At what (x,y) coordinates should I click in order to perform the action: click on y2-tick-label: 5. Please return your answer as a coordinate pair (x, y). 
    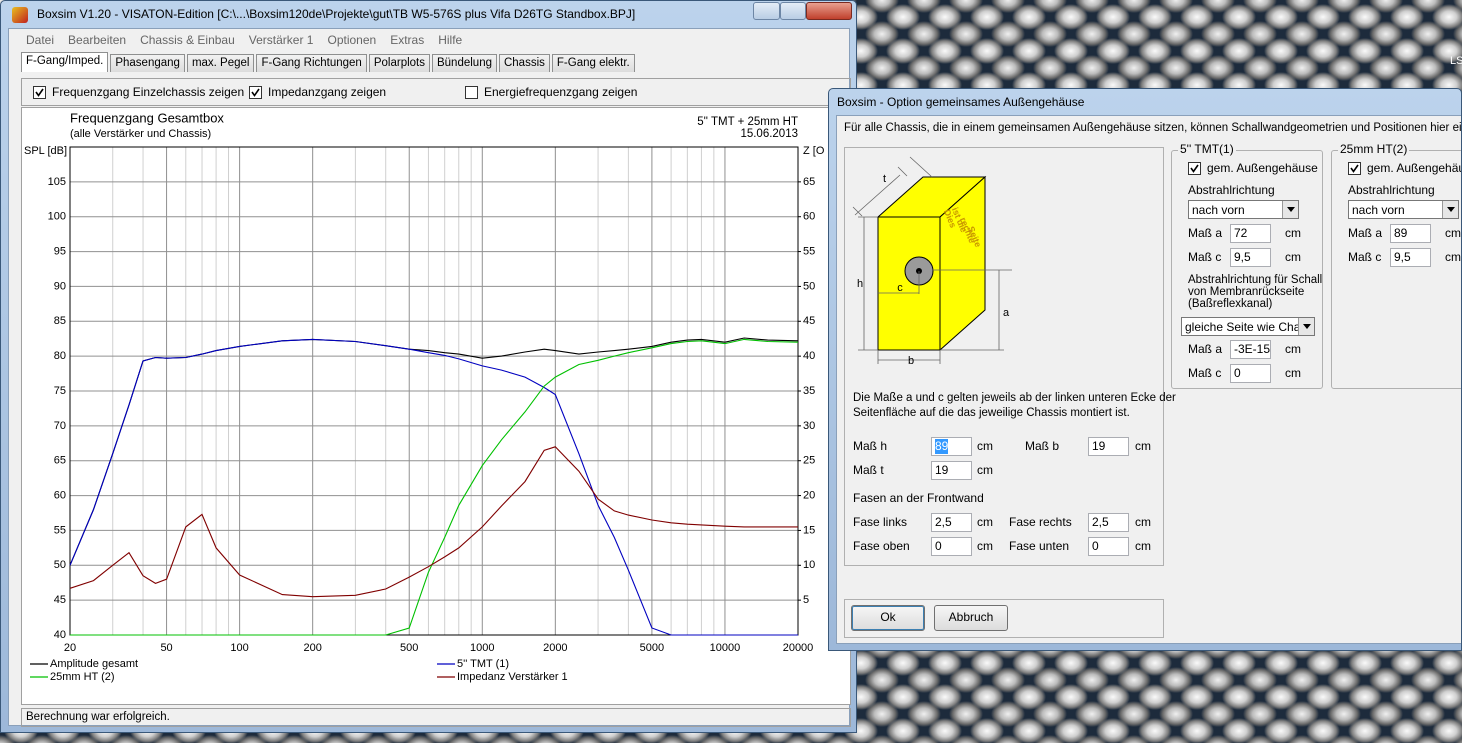
    Looking at the image, I should click on (806, 600).